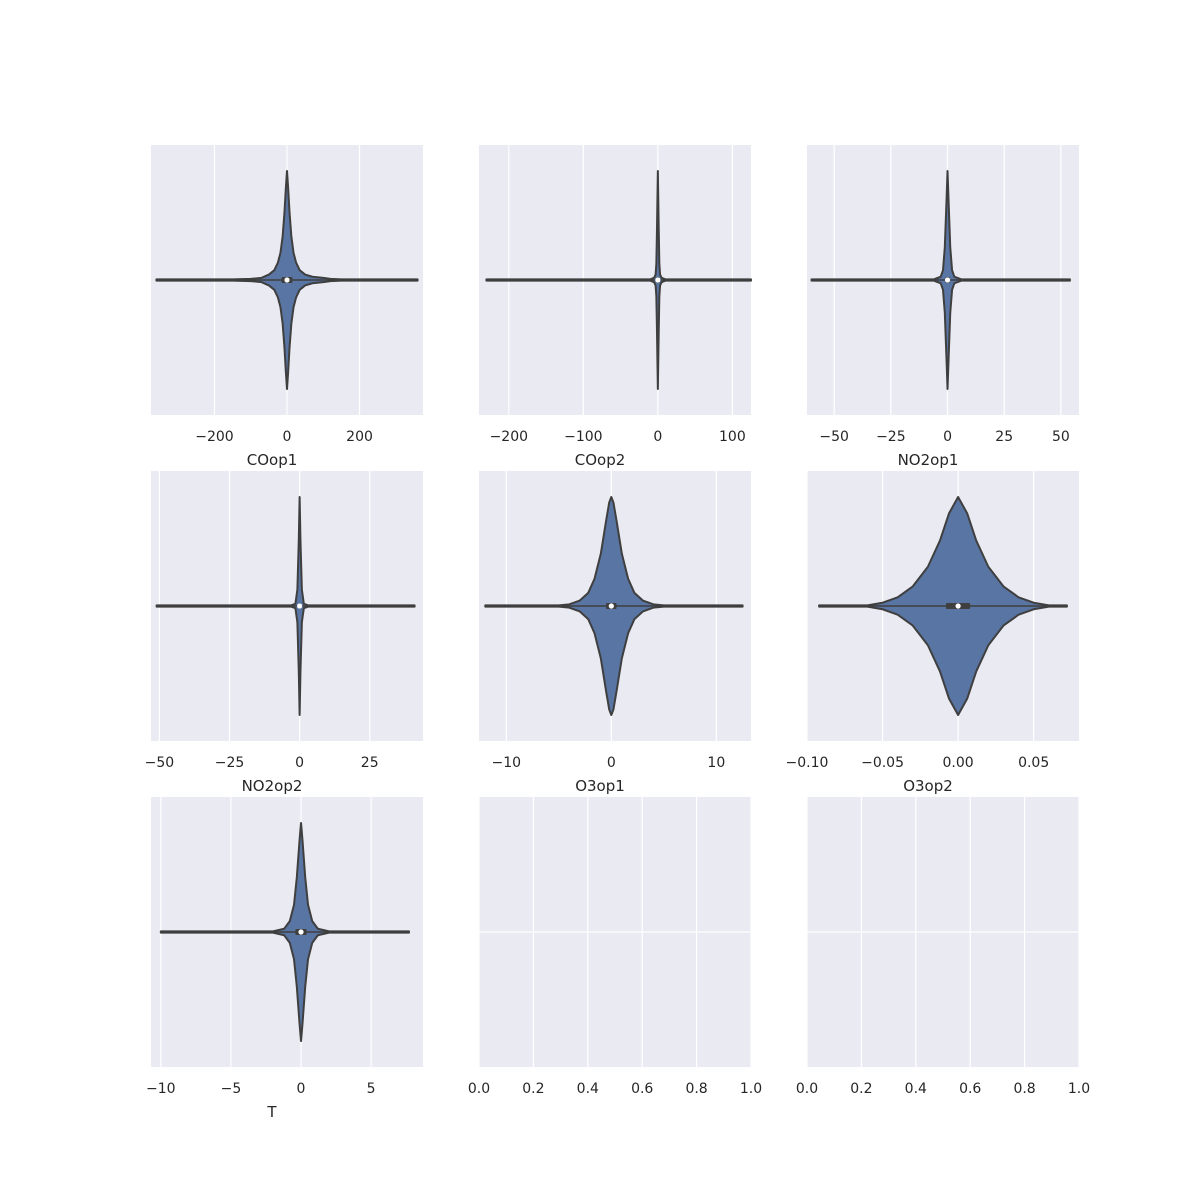 This screenshot has height=1200, width=1200. What do you see at coordinates (371, 1089) in the screenshot?
I see `x-tick-label: 5` at bounding box center [371, 1089].